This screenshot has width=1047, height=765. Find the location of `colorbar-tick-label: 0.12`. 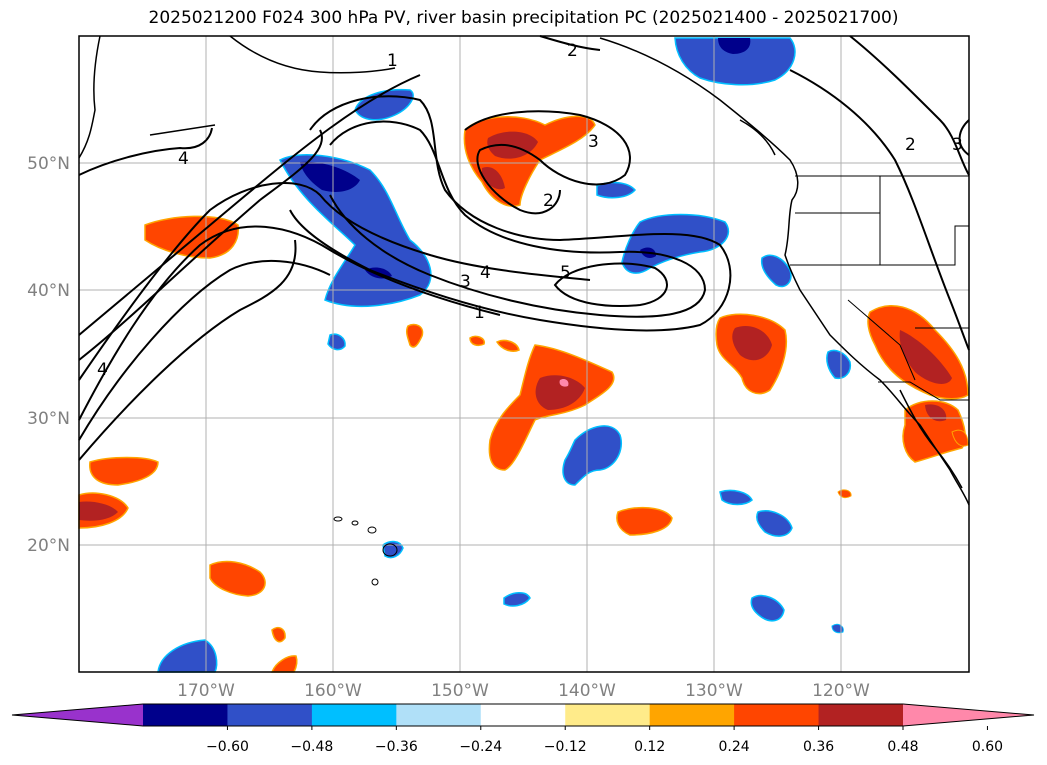

colorbar-tick-label: 0.12 is located at coordinates (649, 747).